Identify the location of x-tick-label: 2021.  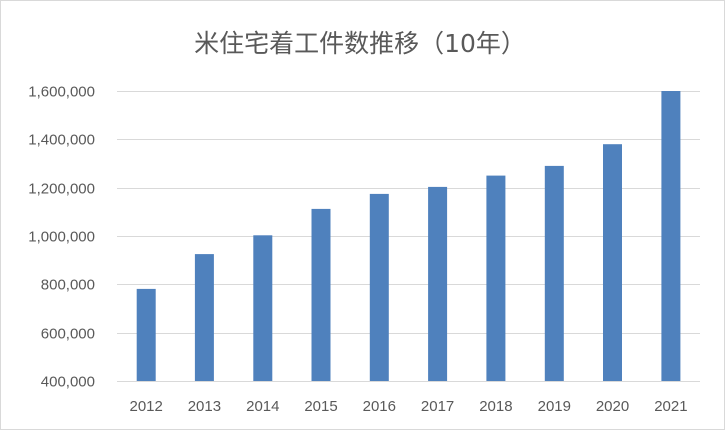
(670, 406).